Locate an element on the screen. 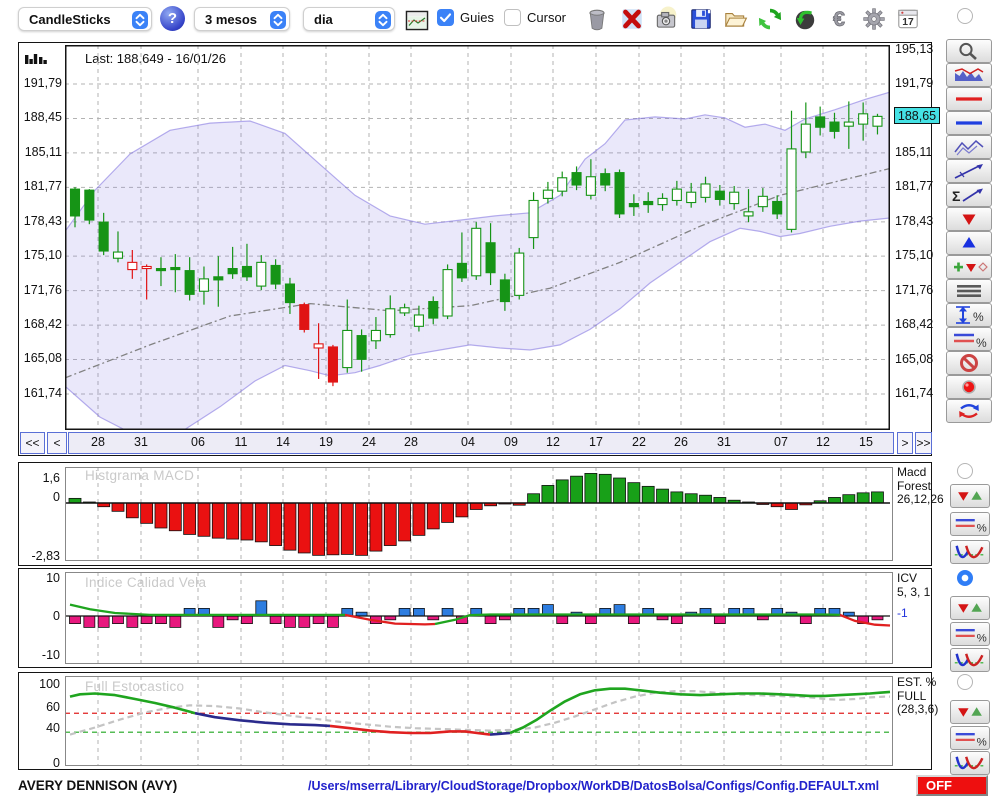  icv-ytick: 10 is located at coordinates (53, 578).